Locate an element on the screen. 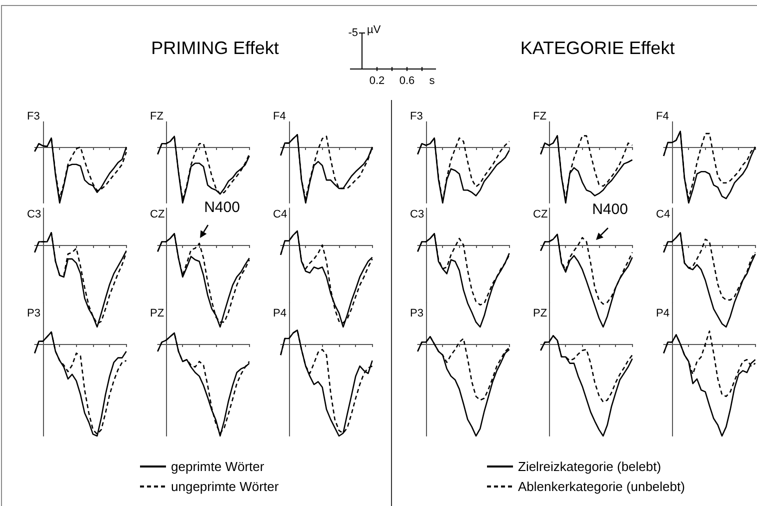 This screenshot has width=757, height=506. text: 0.6 is located at coordinates (407, 81).